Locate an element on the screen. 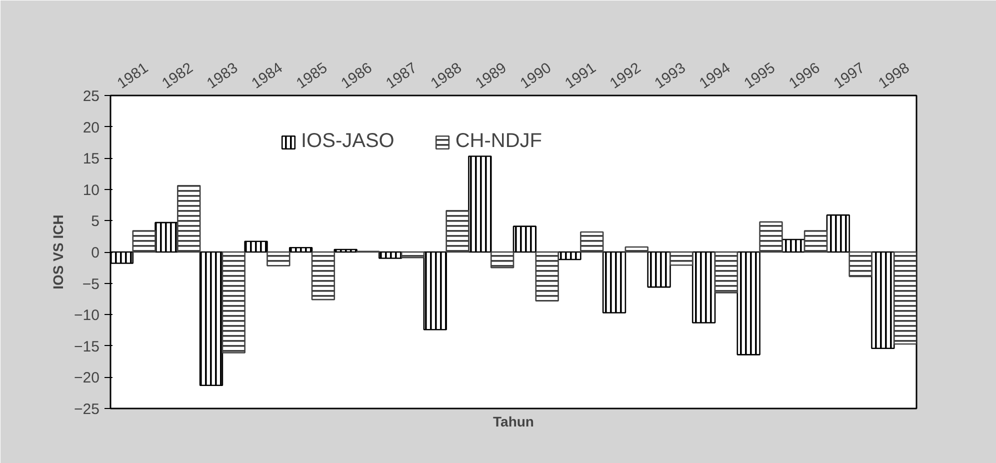 The width and height of the screenshot is (996, 463). y-tick-label: 5 is located at coordinates (95, 221).